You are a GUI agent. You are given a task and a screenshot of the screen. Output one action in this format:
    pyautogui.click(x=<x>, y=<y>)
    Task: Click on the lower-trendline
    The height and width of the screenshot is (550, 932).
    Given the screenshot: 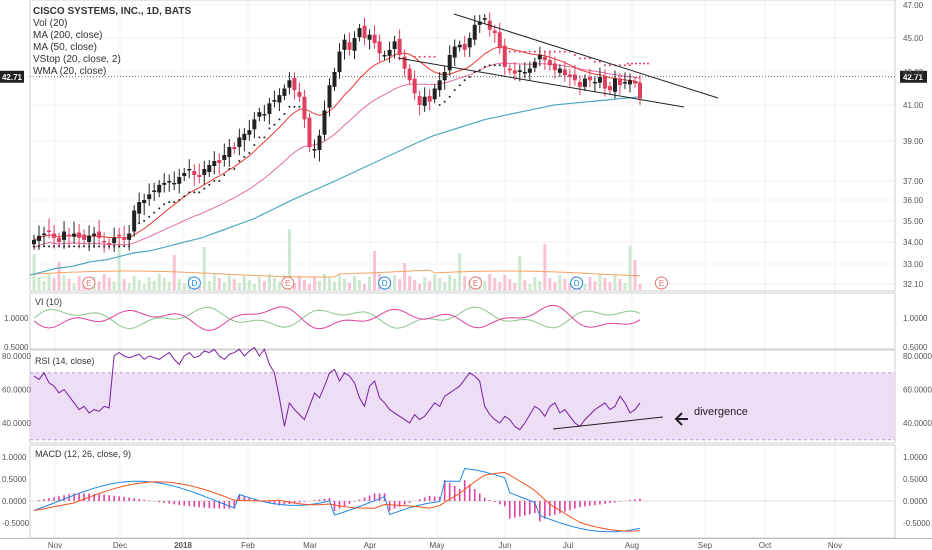 What is the action you would take?
    pyautogui.click(x=541, y=82)
    